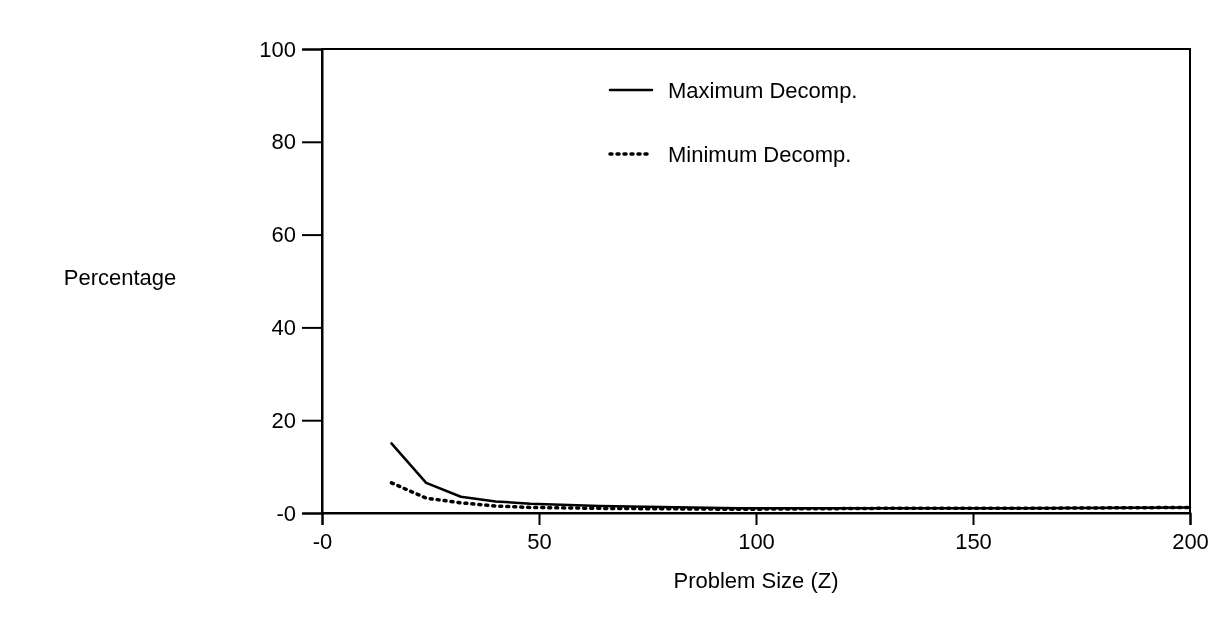 This screenshot has height=624, width=1229. I want to click on x-tick-label: 200, so click(1190, 541).